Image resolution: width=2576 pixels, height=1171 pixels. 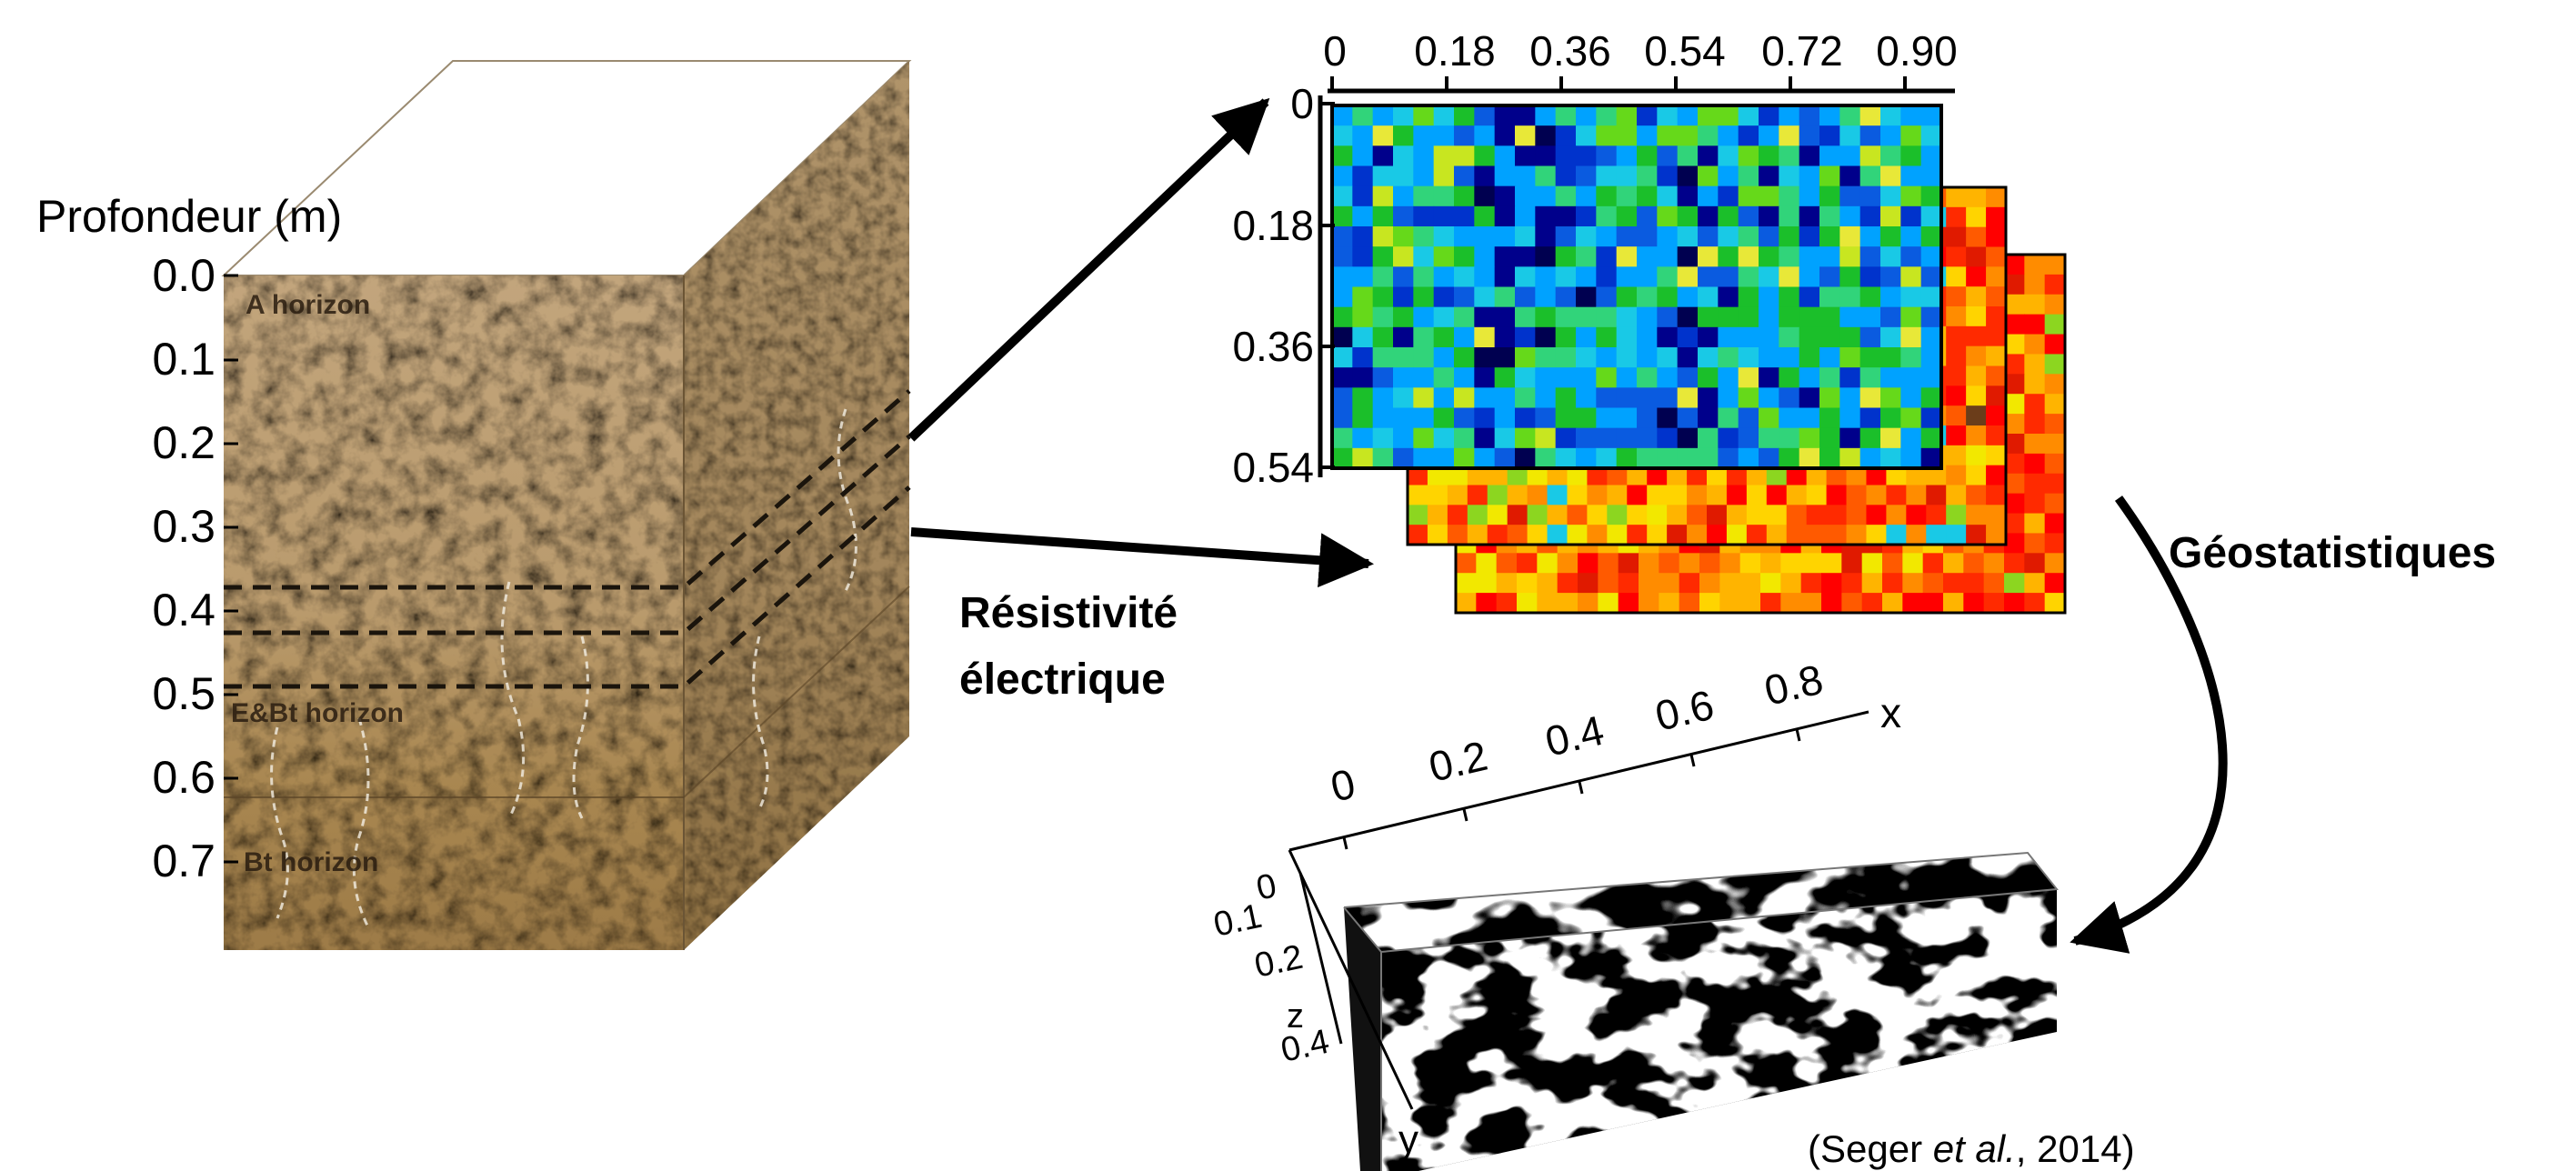 What do you see at coordinates (1890, 712) in the screenshot?
I see `model-x-label: x` at bounding box center [1890, 712].